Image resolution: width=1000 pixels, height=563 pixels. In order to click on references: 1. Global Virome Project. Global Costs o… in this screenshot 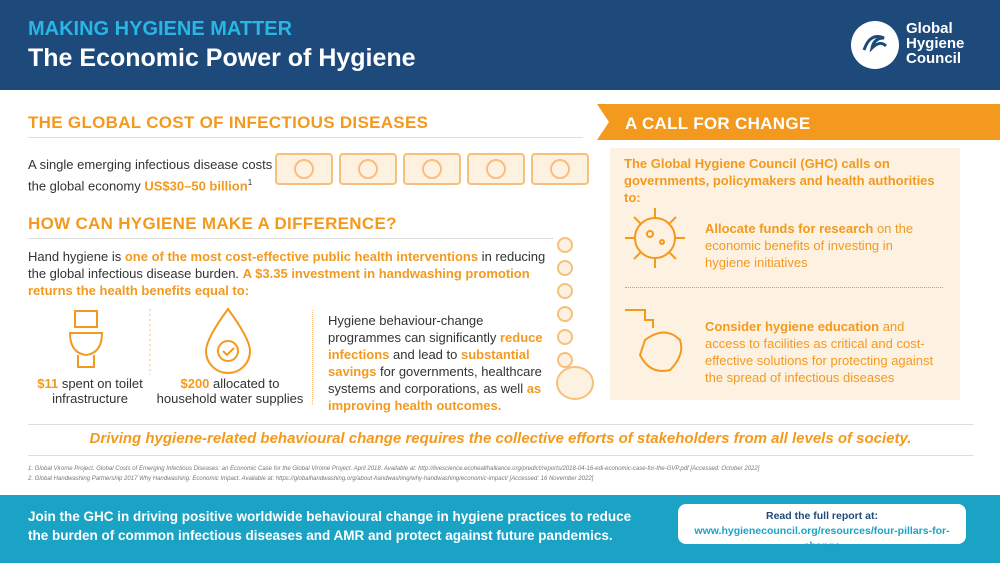, I will do `click(498, 474)`.